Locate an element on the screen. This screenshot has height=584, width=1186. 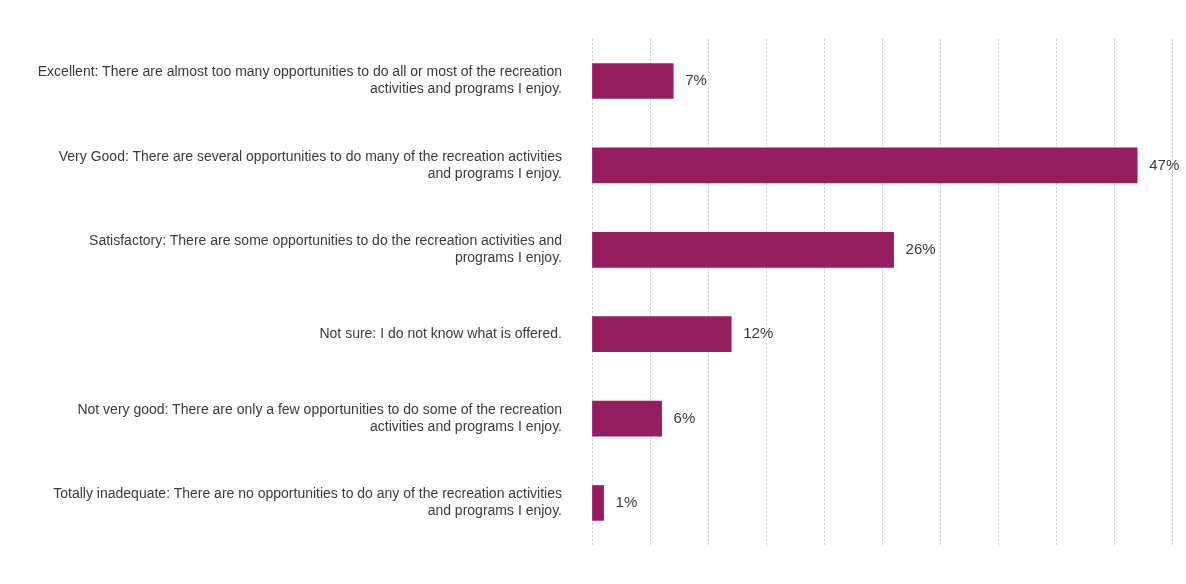
data-label: 7% is located at coordinates (696, 80).